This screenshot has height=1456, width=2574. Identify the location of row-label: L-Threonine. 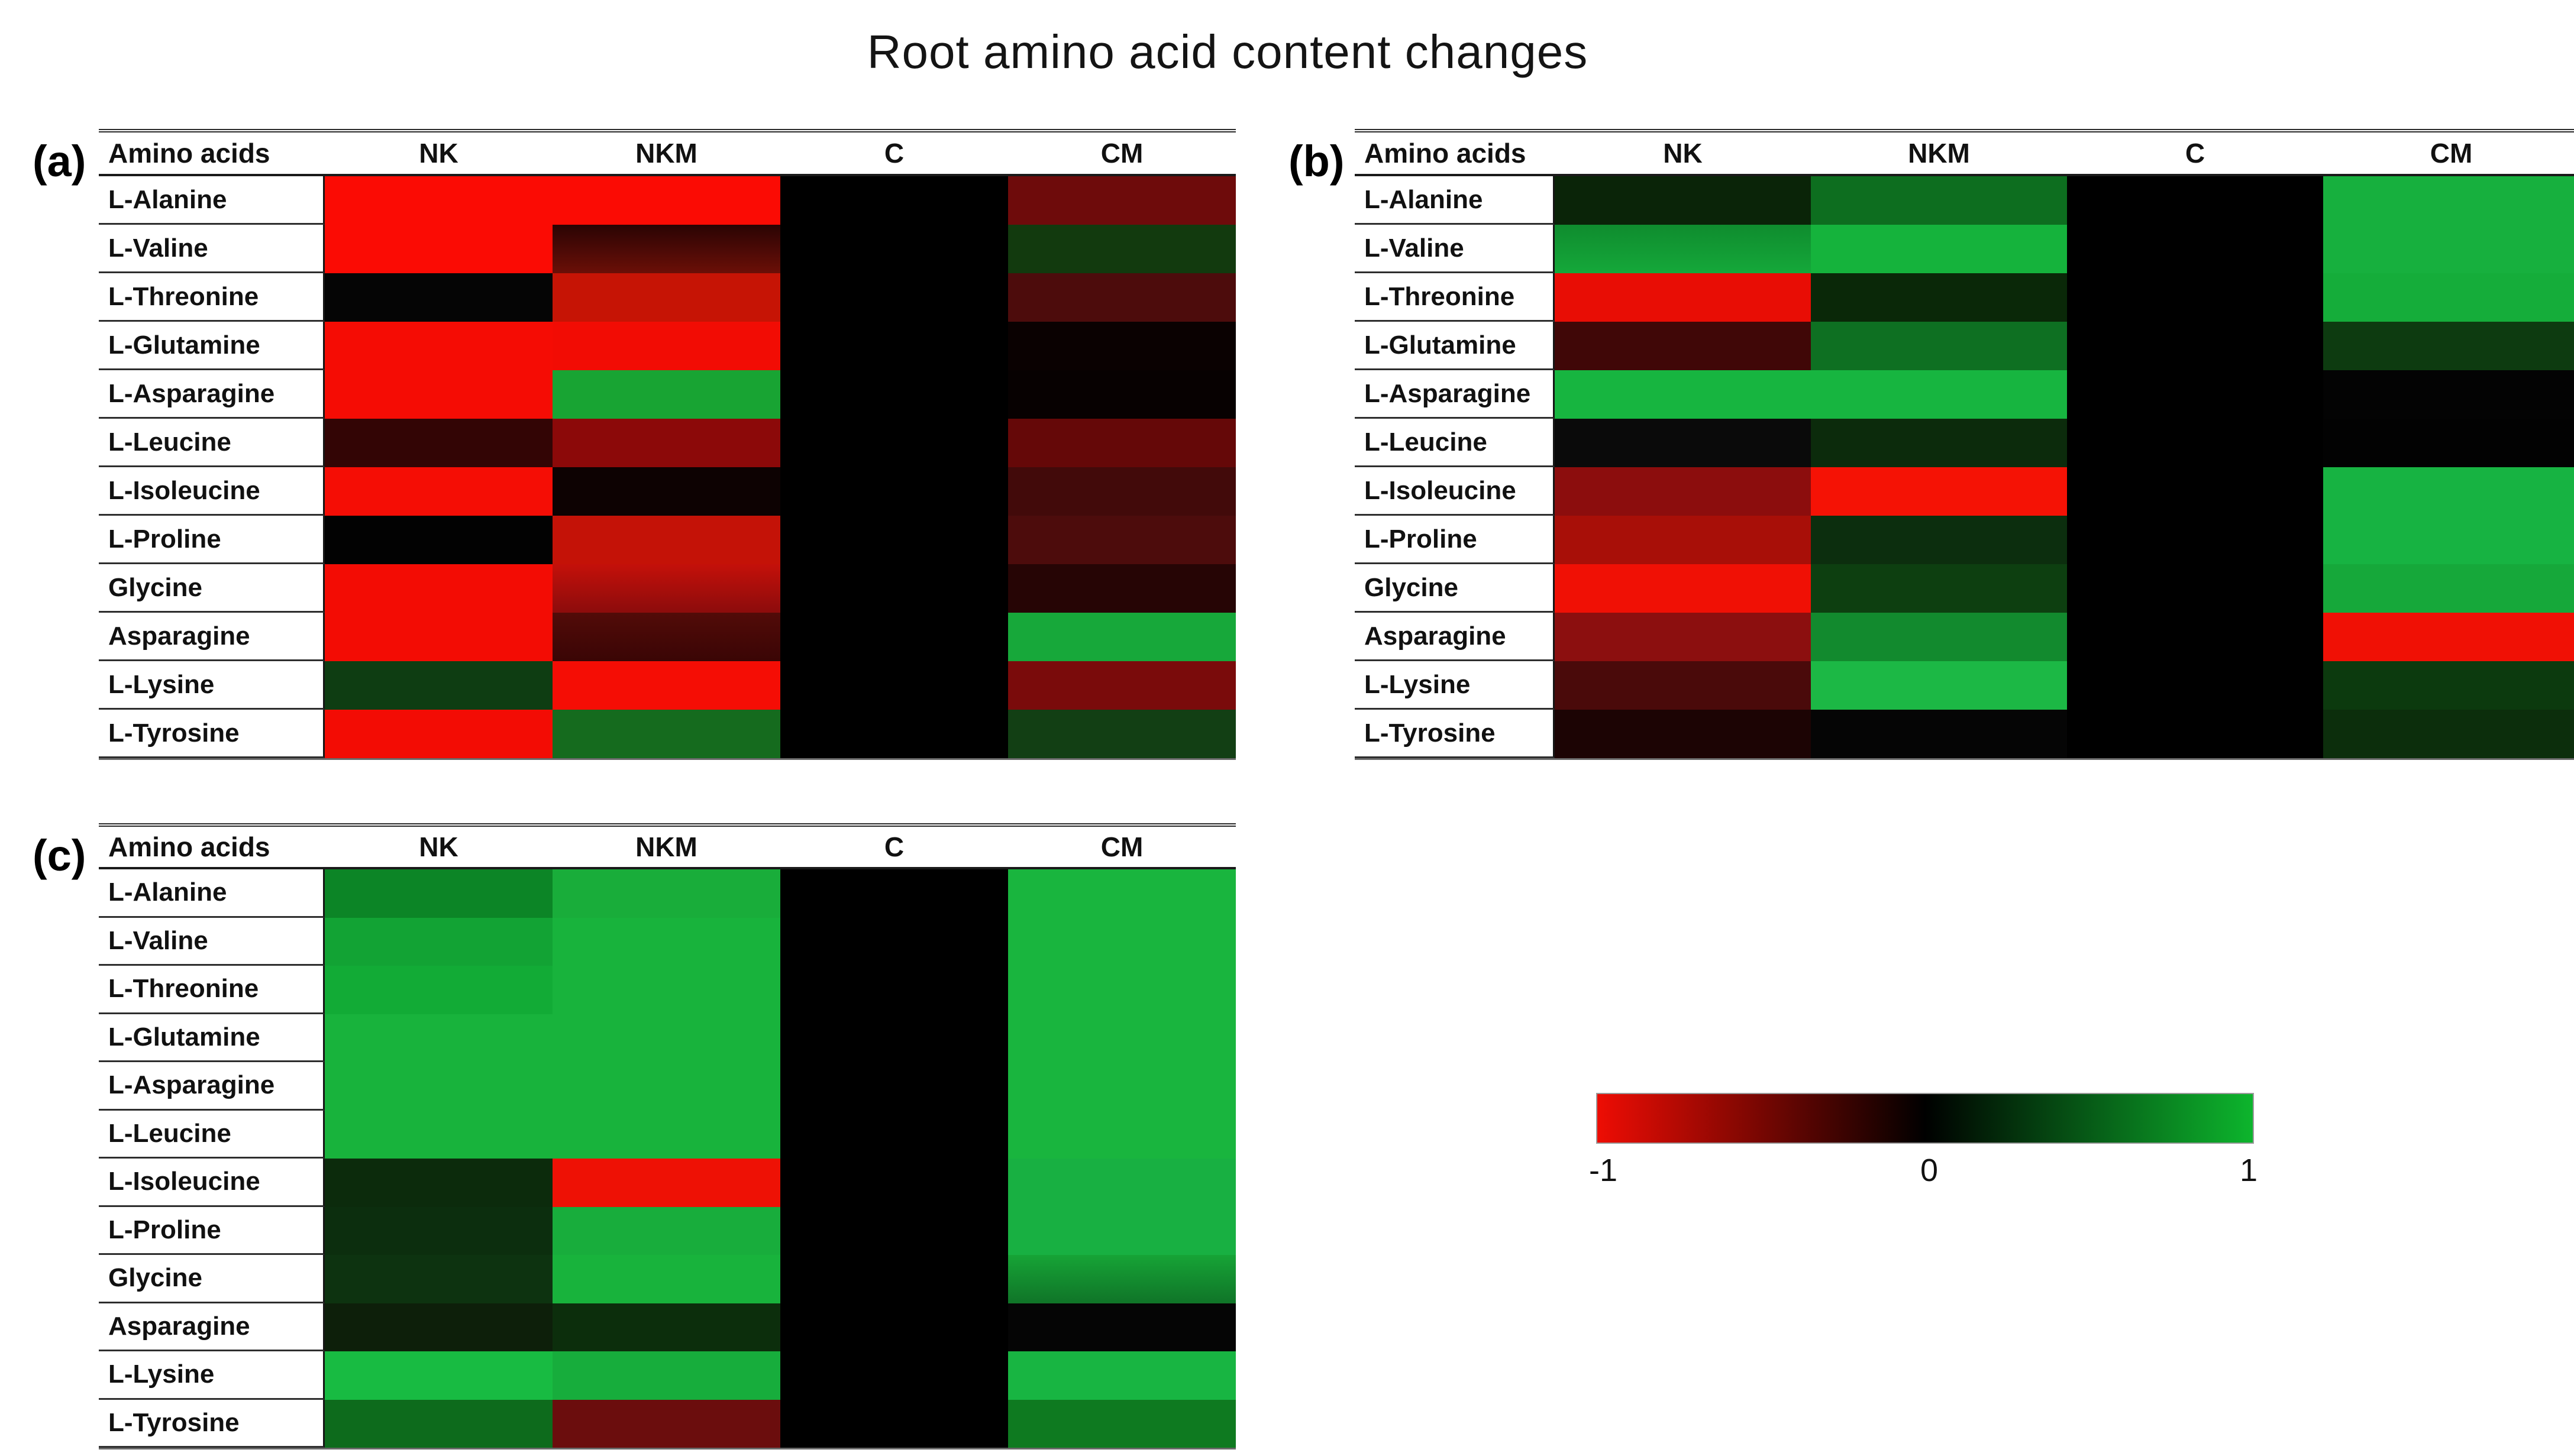
(212, 297).